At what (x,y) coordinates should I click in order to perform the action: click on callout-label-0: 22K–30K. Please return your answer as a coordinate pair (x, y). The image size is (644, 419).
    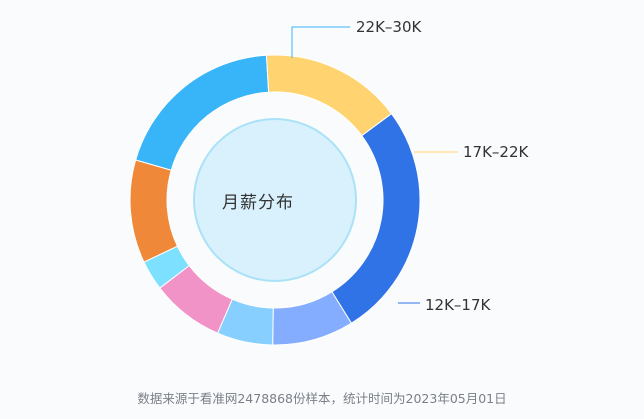
    Looking at the image, I should click on (389, 27).